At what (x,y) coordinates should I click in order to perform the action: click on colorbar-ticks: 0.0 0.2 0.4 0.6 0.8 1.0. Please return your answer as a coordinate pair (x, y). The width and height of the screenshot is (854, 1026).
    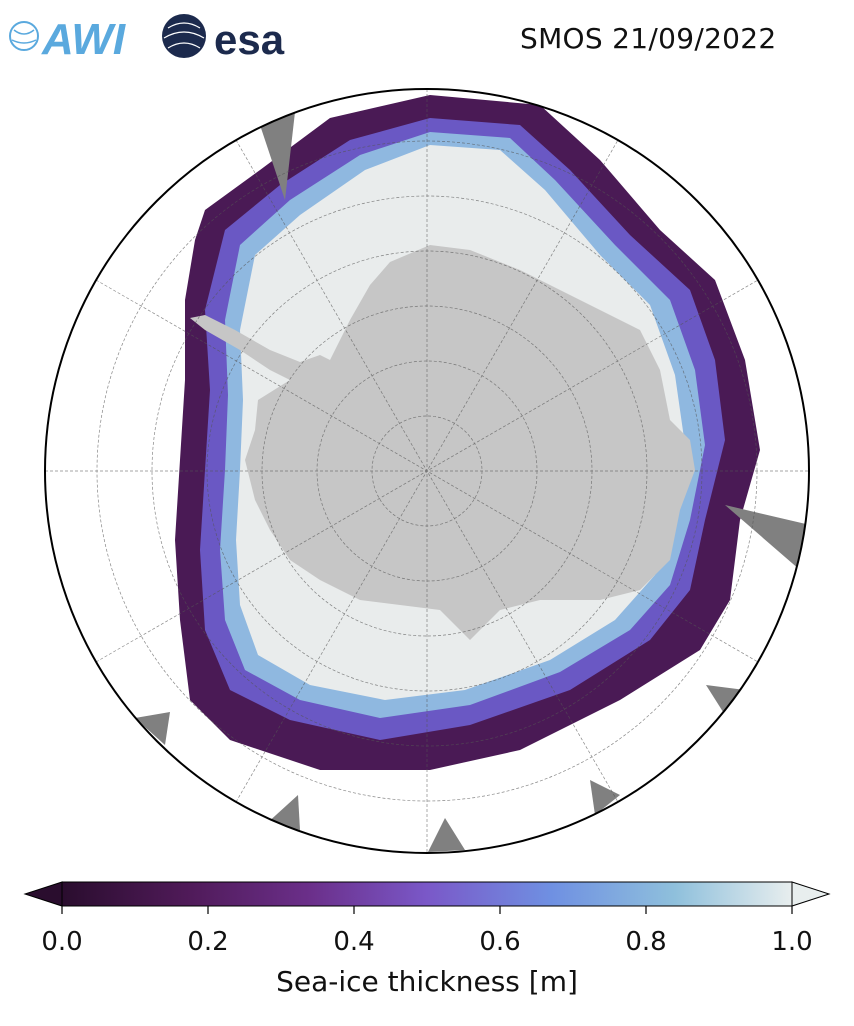
    Looking at the image, I should click on (427, 931).